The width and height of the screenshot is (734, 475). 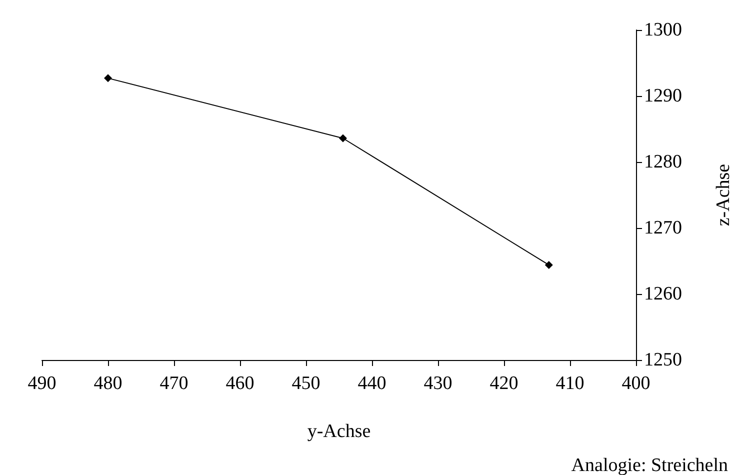 What do you see at coordinates (570, 383) in the screenshot?
I see `x-tick-label: 410` at bounding box center [570, 383].